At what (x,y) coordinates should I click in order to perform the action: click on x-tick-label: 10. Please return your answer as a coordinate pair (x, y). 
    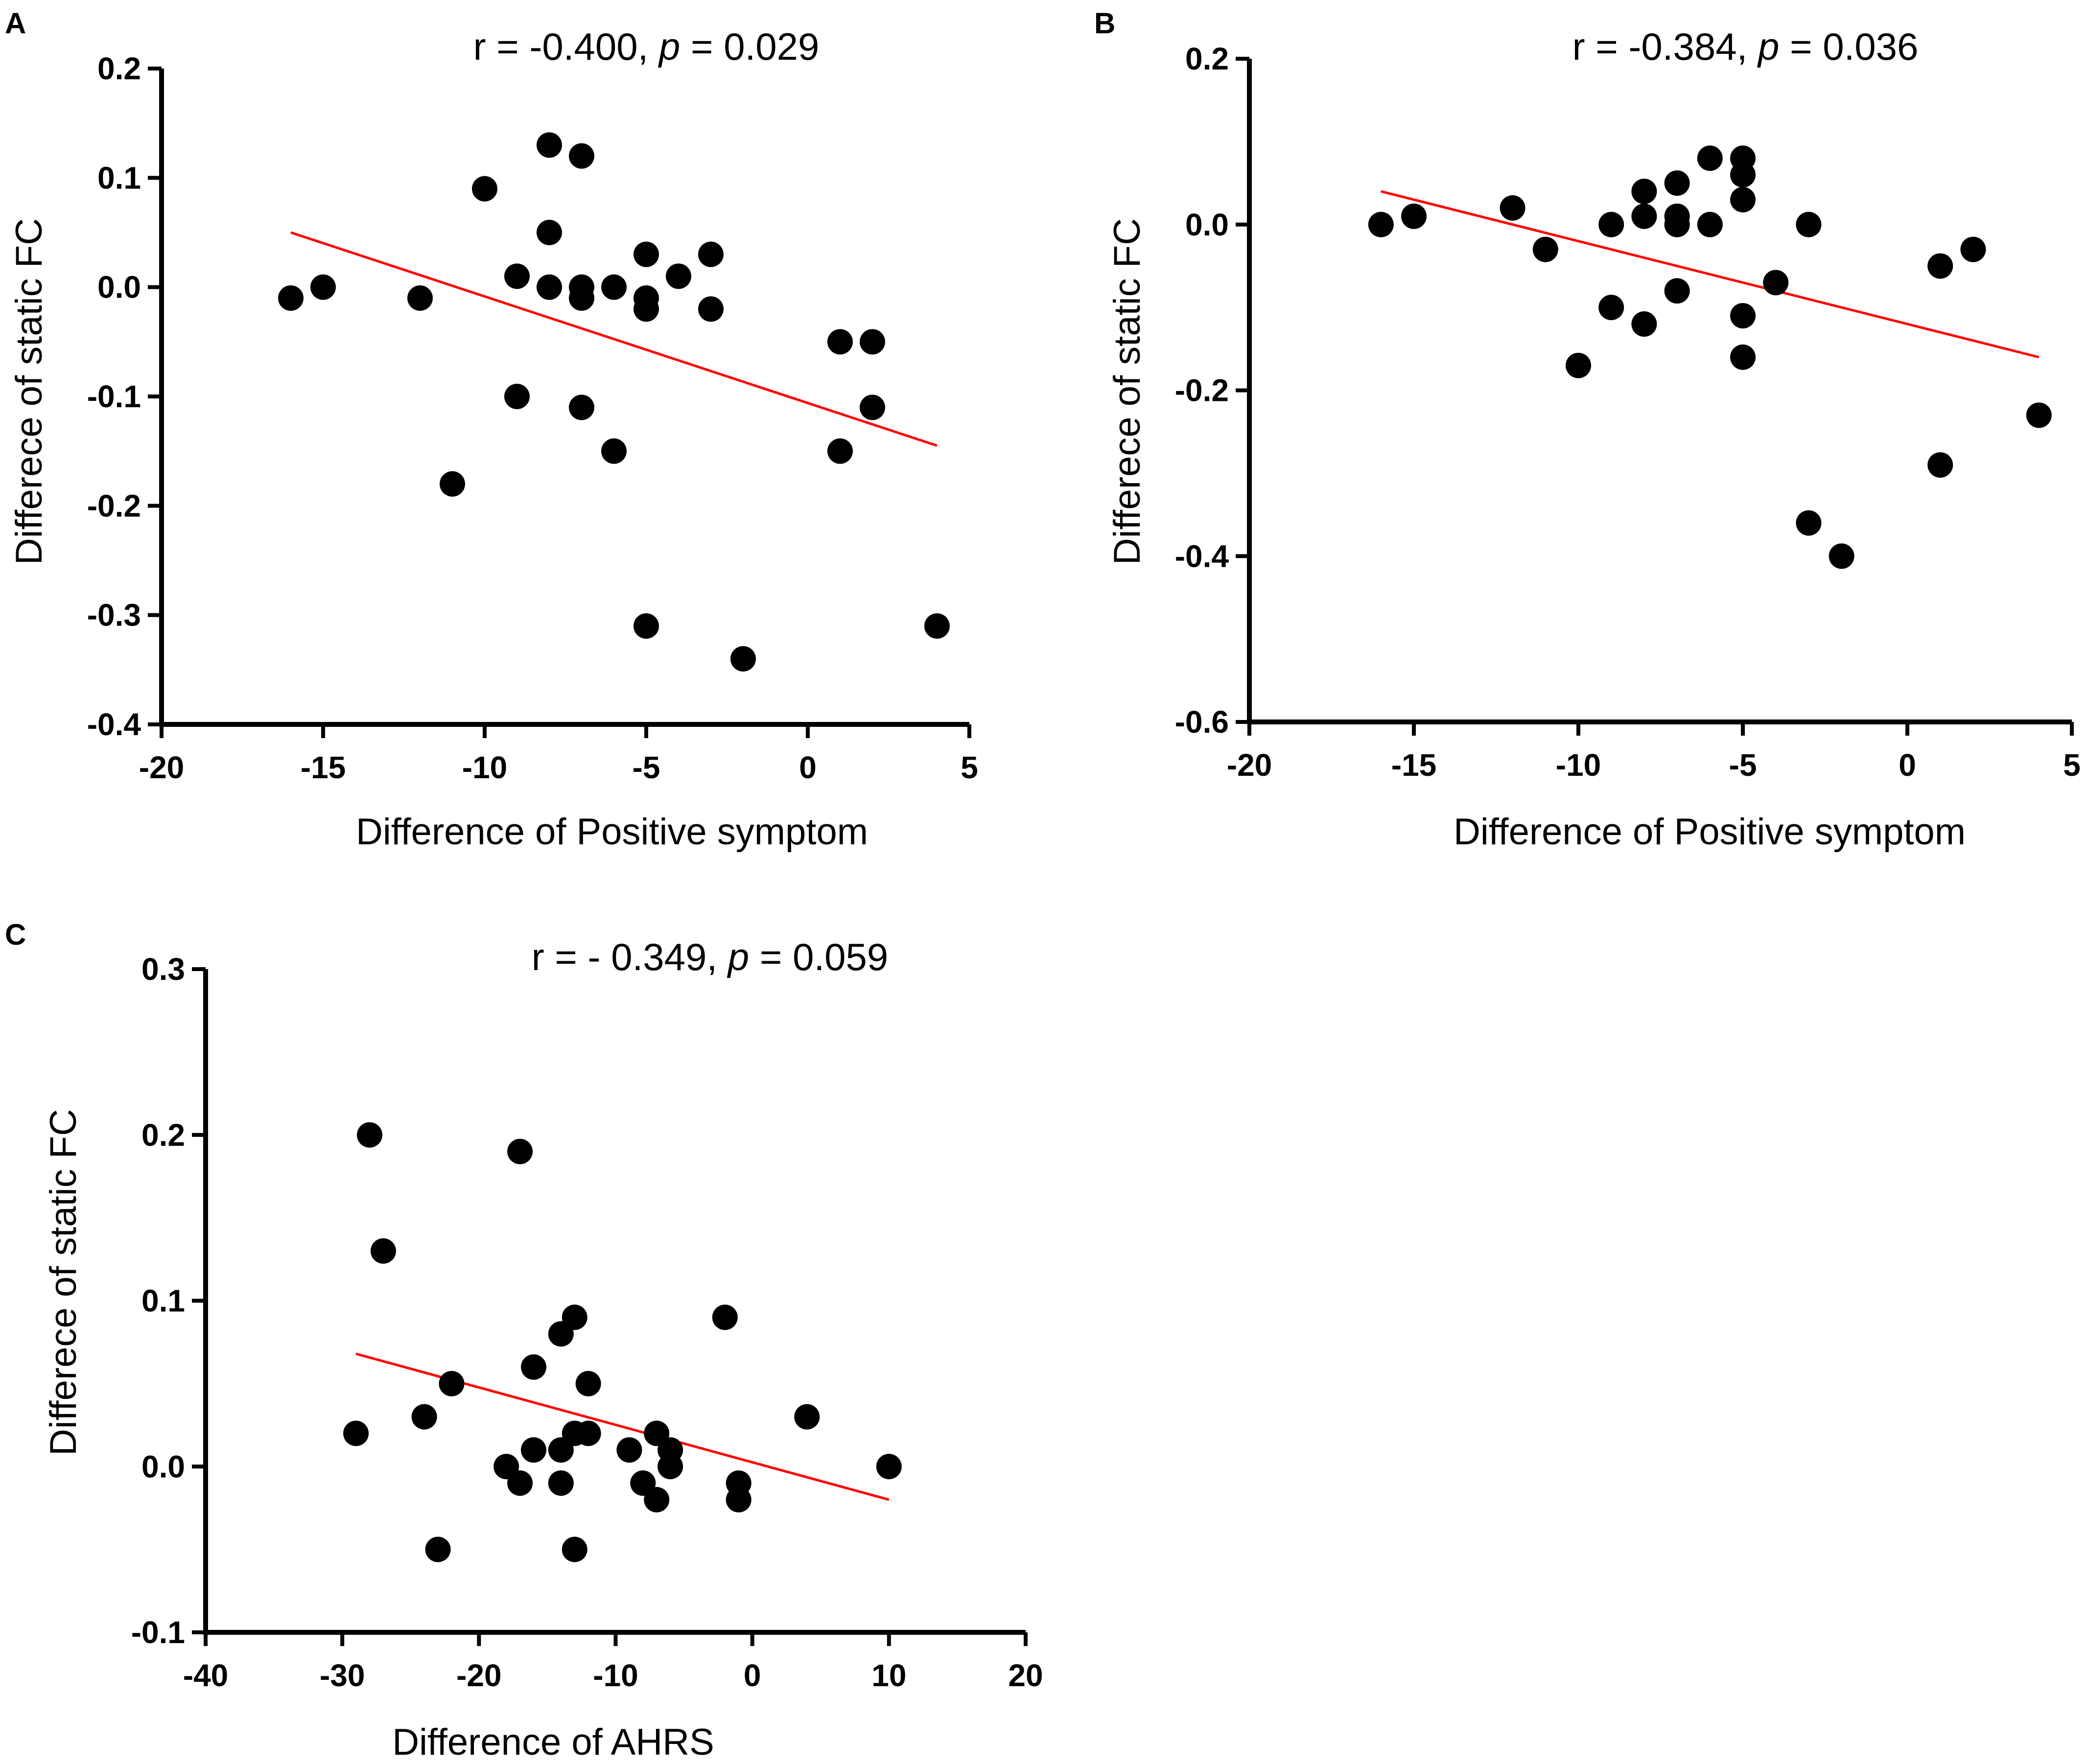
    Looking at the image, I should click on (888, 1675).